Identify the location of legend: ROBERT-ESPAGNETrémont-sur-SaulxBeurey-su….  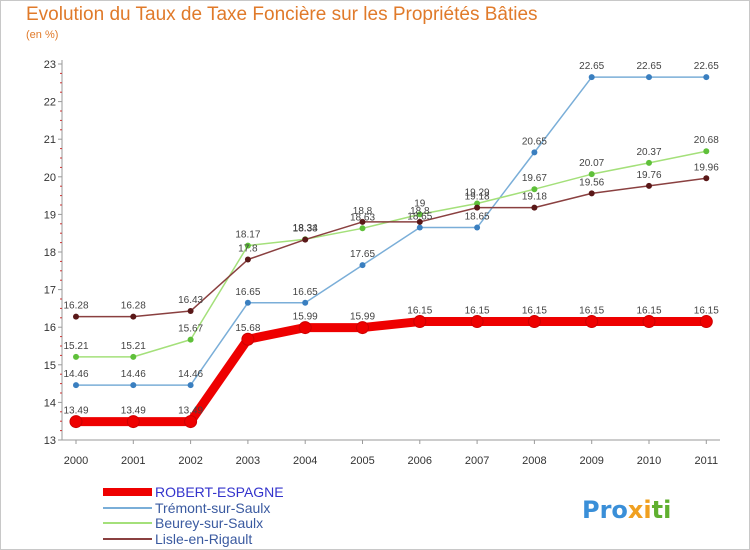
(193, 515).